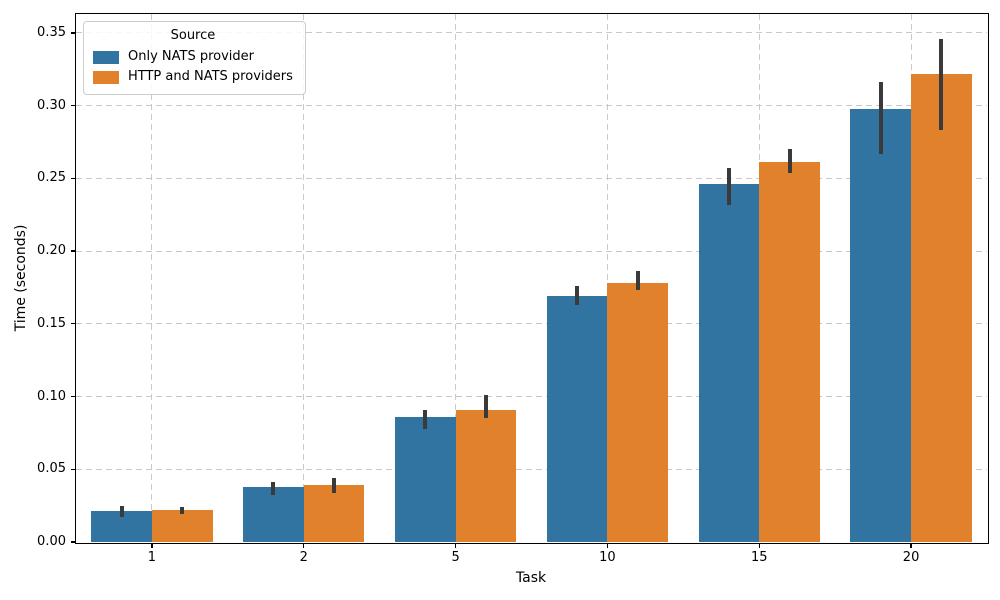 Image resolution: width=1000 pixels, height=600 pixels. Describe the element at coordinates (51, 105) in the screenshot. I see `y-tick-label: 0.30` at that location.